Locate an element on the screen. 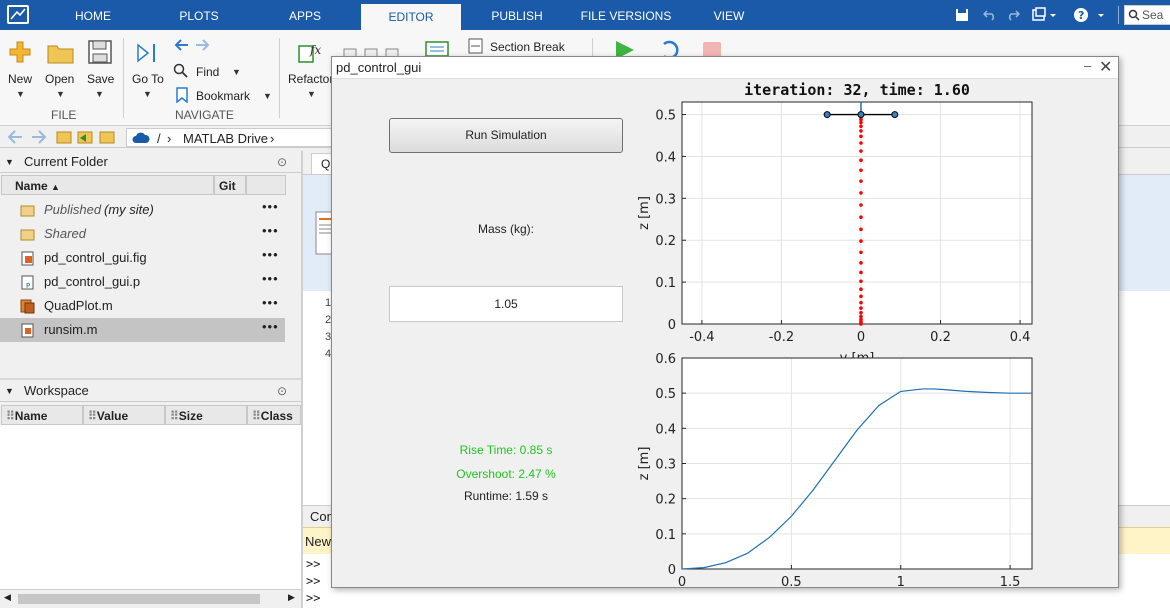 The image size is (1170, 608). tab-file-versions: FILE VERSIONS is located at coordinates (626, 16).